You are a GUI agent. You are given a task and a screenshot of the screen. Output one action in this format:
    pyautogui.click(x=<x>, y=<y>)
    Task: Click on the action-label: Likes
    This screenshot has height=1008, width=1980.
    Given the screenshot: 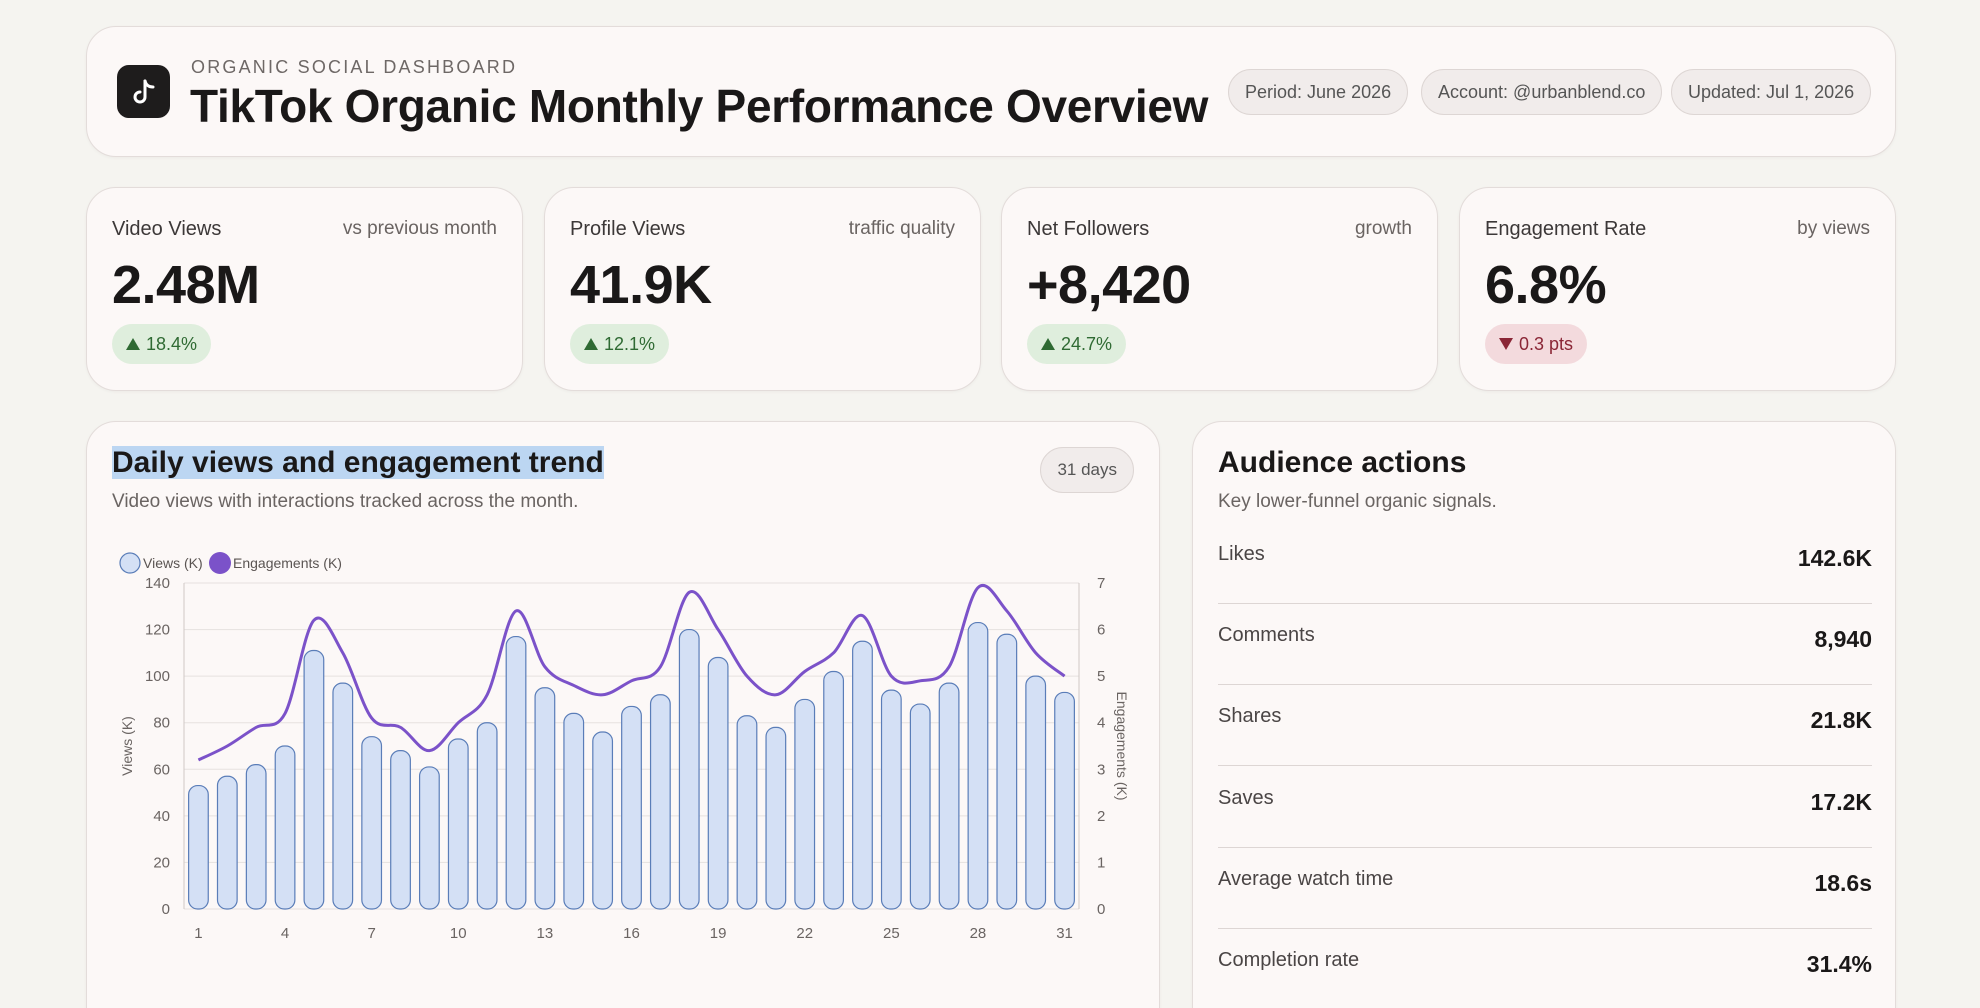 What is the action you would take?
    pyautogui.click(x=1241, y=554)
    